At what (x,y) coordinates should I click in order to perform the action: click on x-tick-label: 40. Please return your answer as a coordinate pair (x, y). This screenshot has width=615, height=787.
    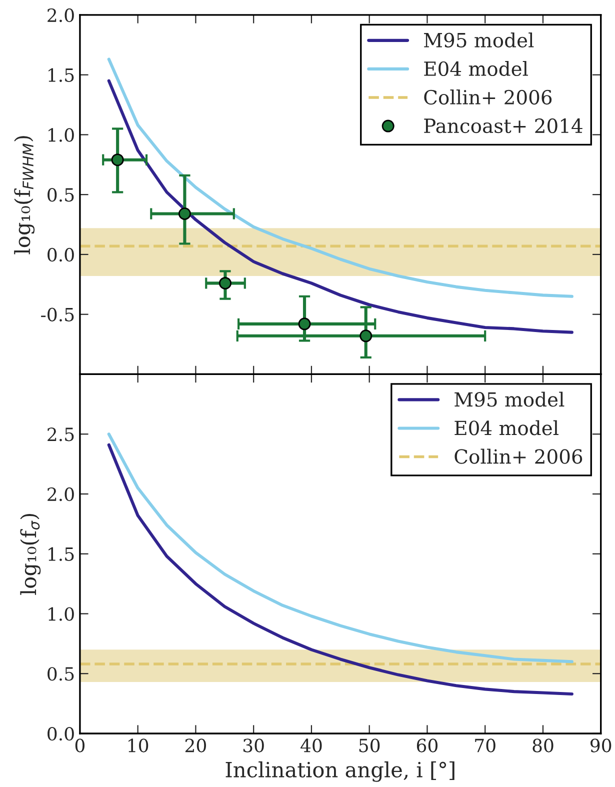
    Looking at the image, I should click on (311, 745).